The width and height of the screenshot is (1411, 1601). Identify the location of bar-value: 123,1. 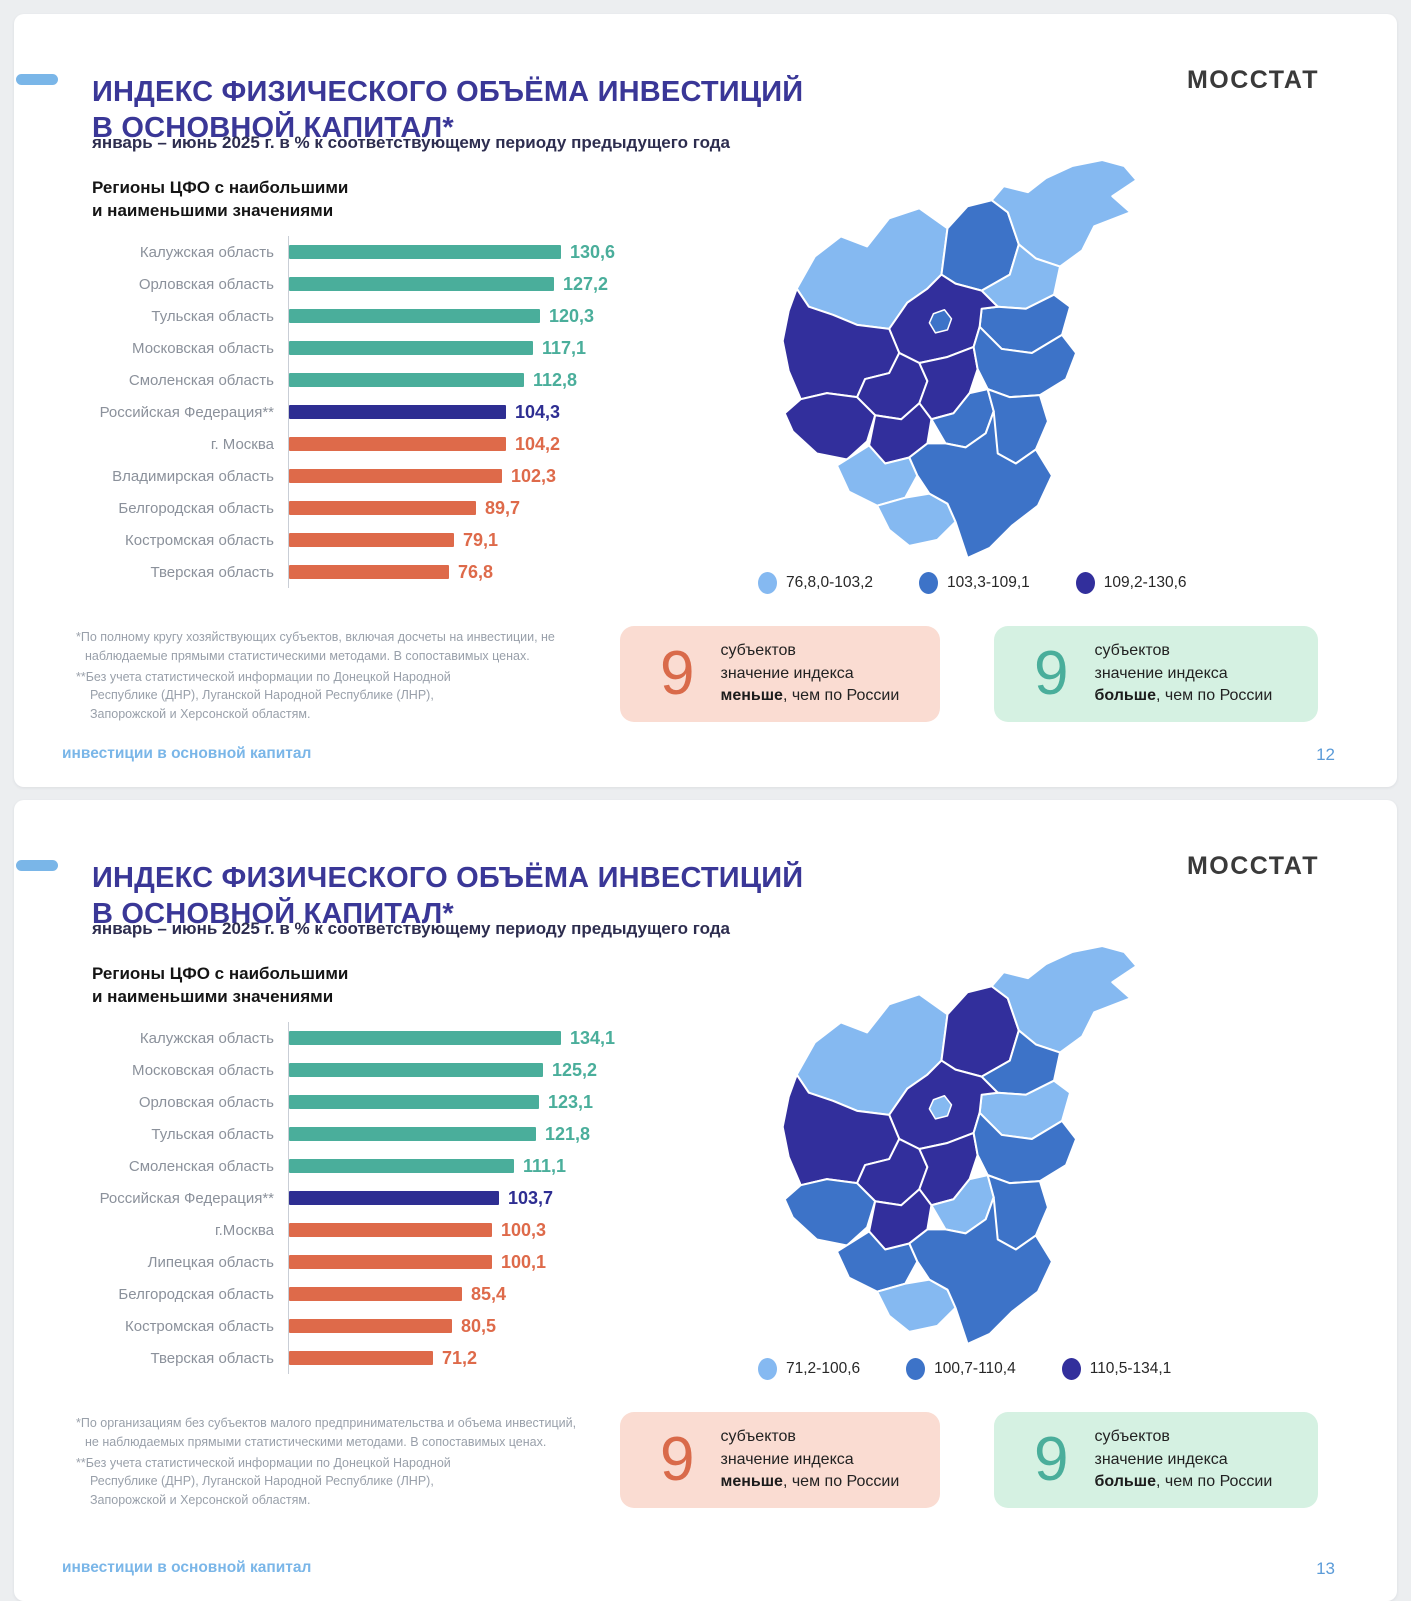
(571, 1101).